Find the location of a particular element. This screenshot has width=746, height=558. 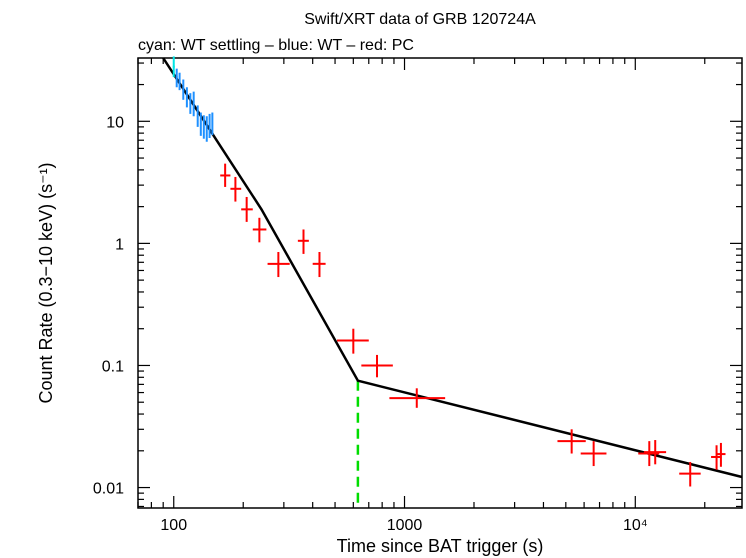

y-tick-label: 0.01 is located at coordinates (108, 489).